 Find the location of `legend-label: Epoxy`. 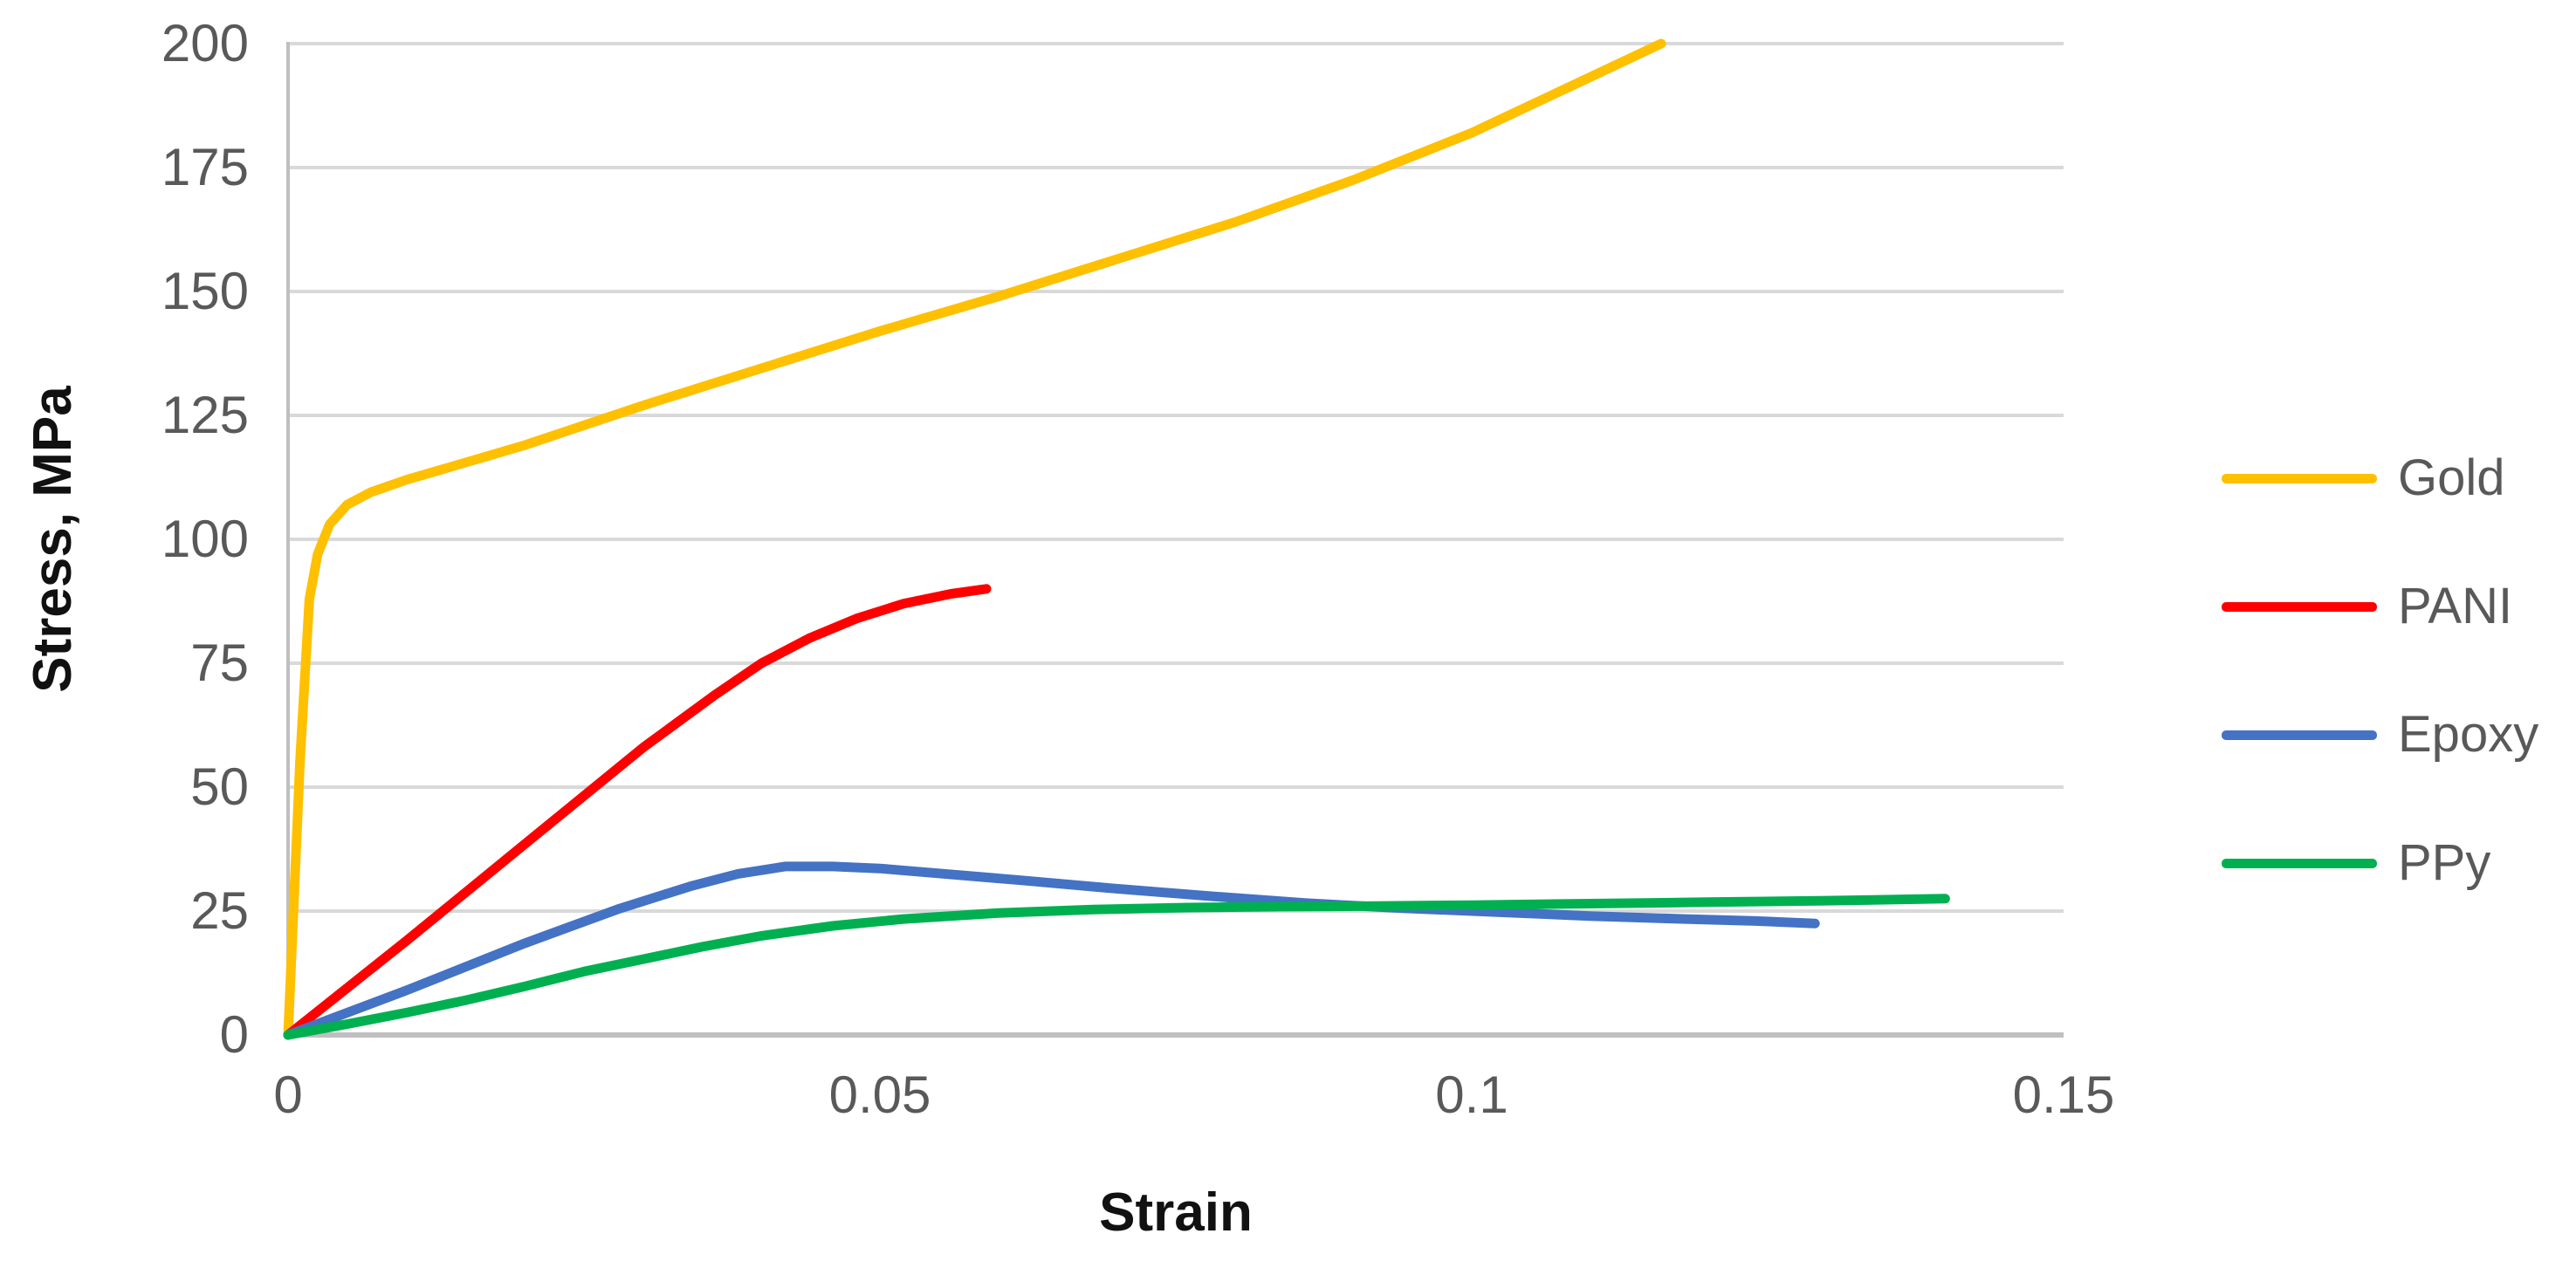

legend-label: Epoxy is located at coordinates (2469, 734).